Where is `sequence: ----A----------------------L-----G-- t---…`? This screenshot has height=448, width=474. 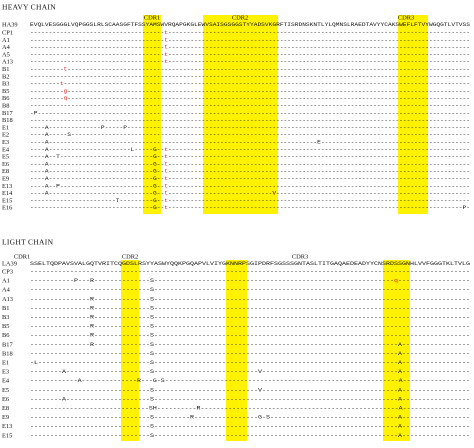
sequence: ----A----------------------L-----G-- t---… is located at coordinates (250, 149).